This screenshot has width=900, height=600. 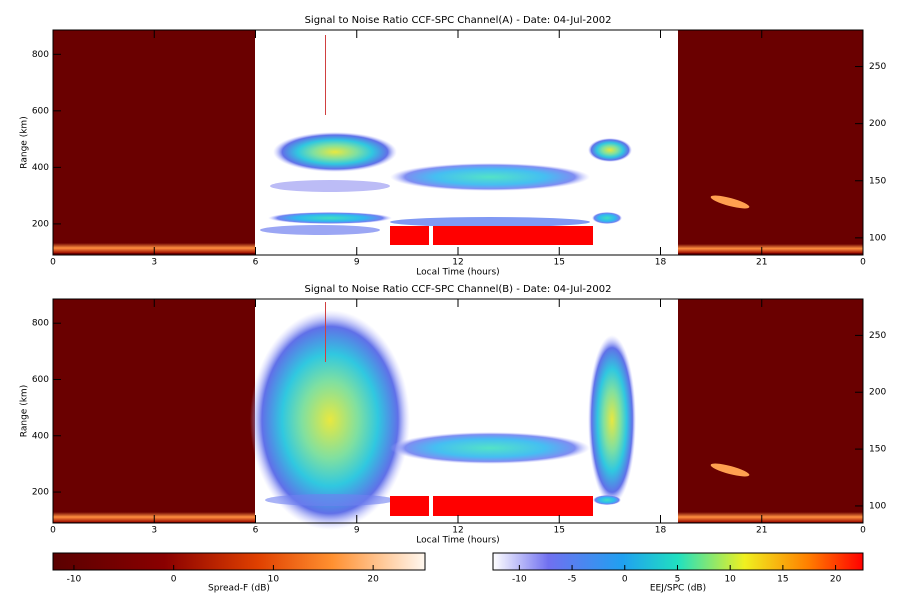 What do you see at coordinates (678, 561) in the screenshot?
I see `colorbar-eej` at bounding box center [678, 561].